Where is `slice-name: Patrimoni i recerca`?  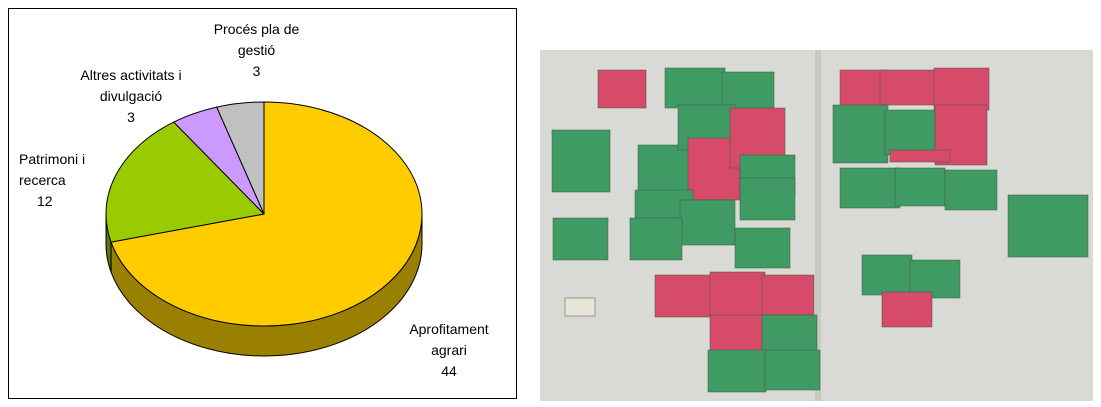
slice-name: Patrimoni i recerca is located at coordinates (52, 169).